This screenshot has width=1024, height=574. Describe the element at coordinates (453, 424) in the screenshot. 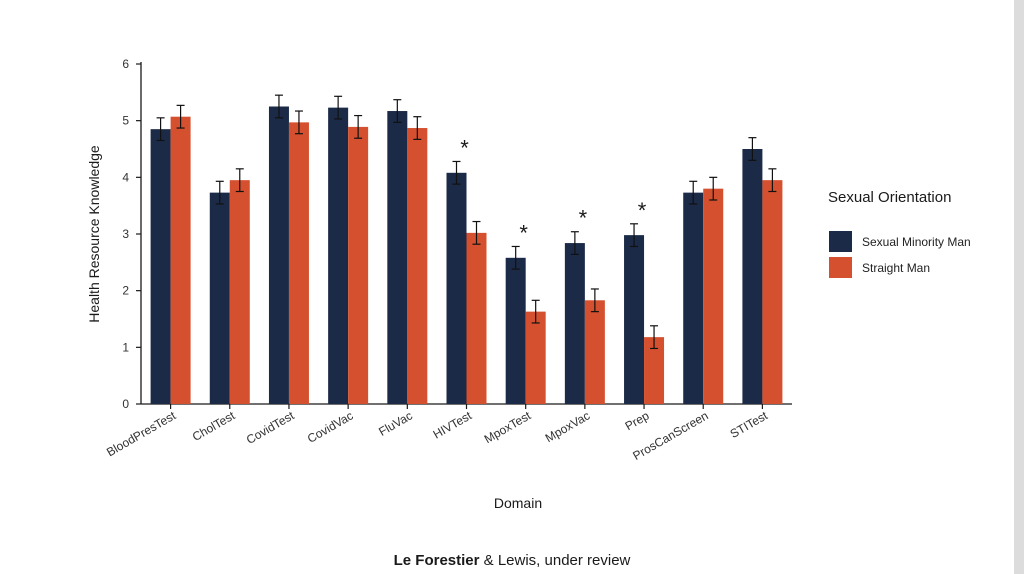

I see `x-tick-label: HIVTest` at that location.